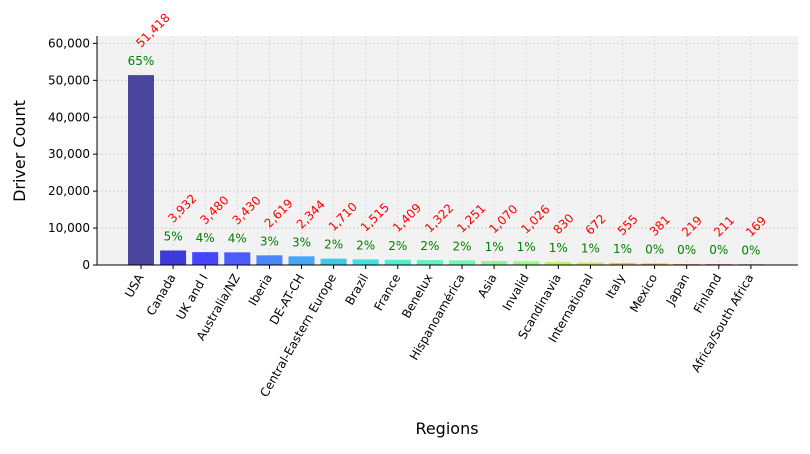 This screenshot has width=810, height=454. What do you see at coordinates (269, 241) in the screenshot?
I see `percent-label-iberia: 3%` at bounding box center [269, 241].